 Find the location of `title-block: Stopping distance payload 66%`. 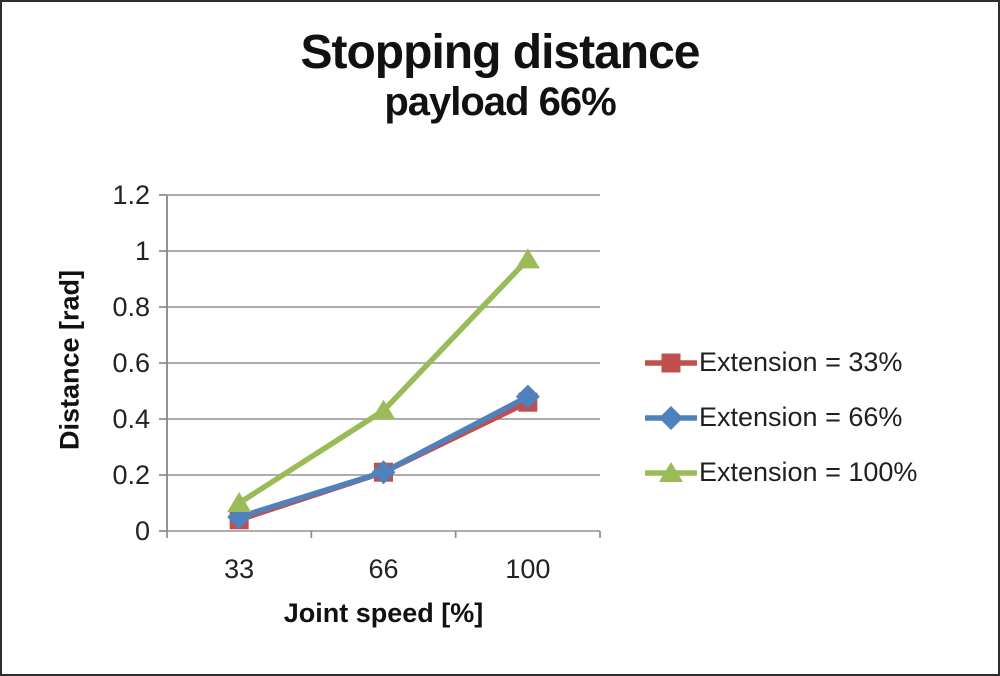

title-block: Stopping distance payload 66% is located at coordinates (500, 75).